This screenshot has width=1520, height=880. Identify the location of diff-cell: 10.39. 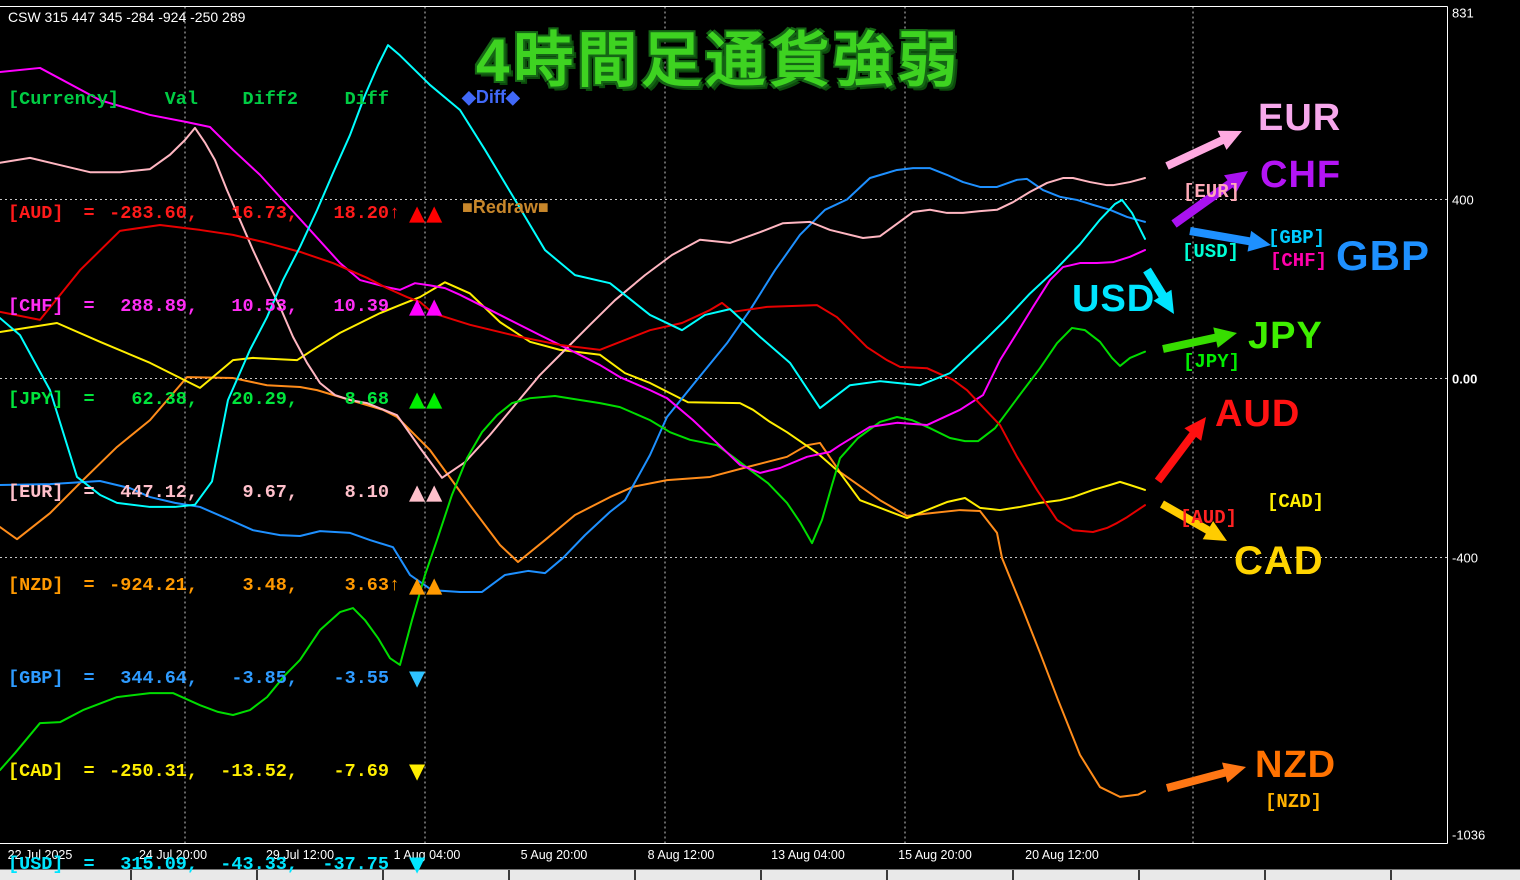
(361, 306).